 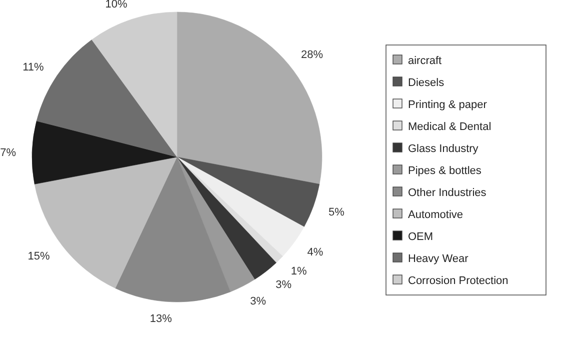 What do you see at coordinates (426, 82) in the screenshot?
I see `legend-label: Diesels` at bounding box center [426, 82].